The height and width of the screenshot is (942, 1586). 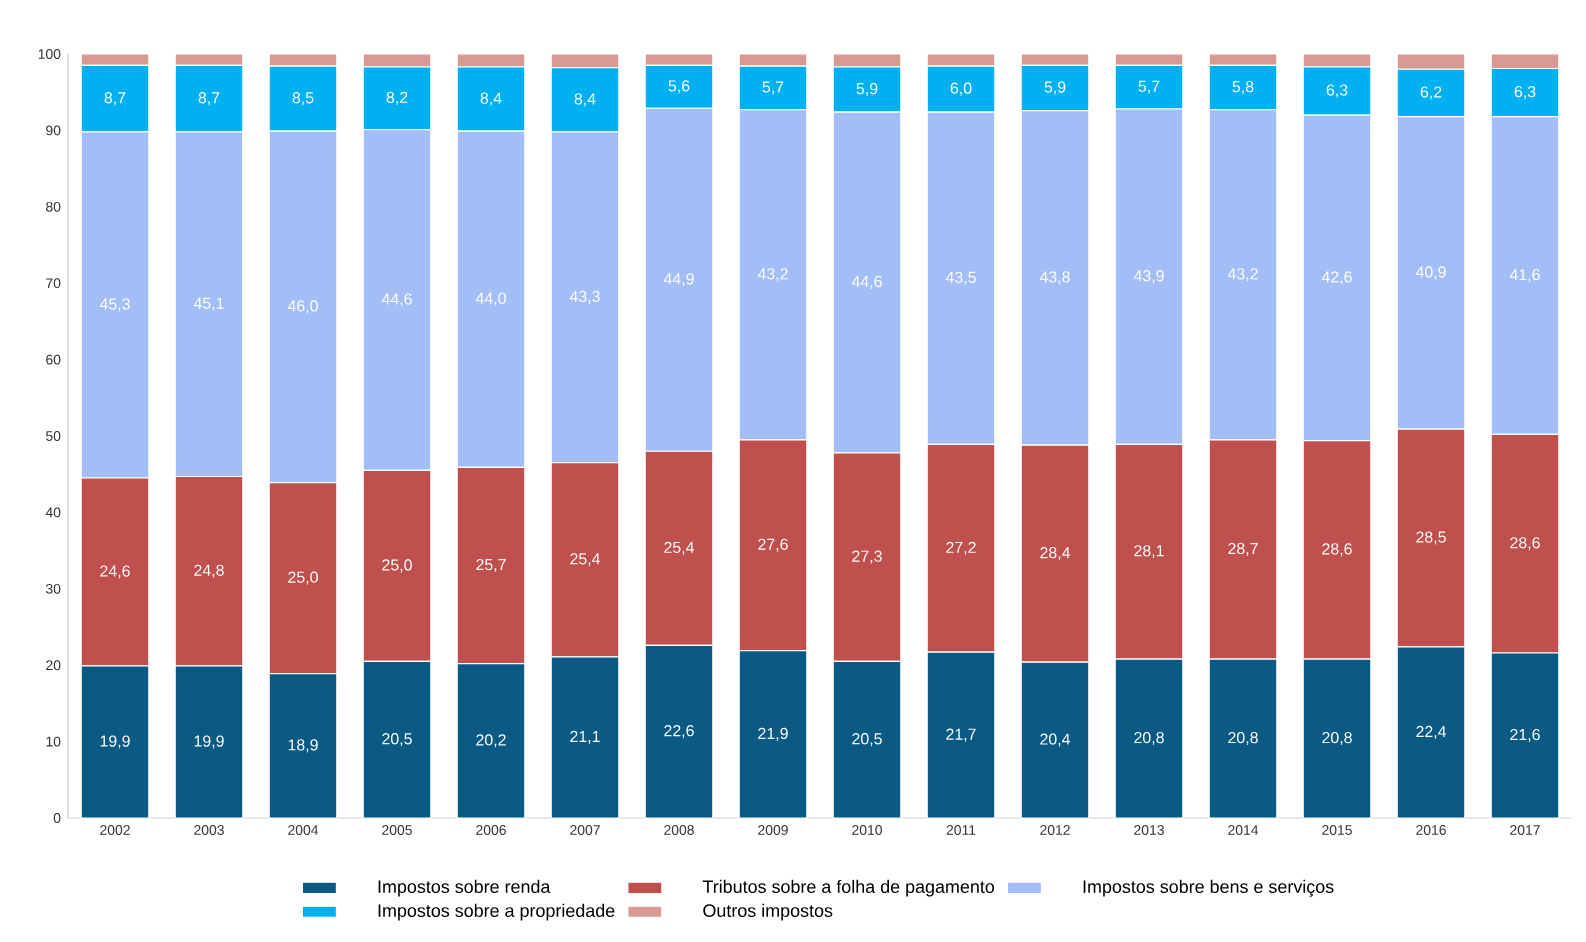 I want to click on legend-label: Tributos sobre a folha de pagamento, so click(x=848, y=888).